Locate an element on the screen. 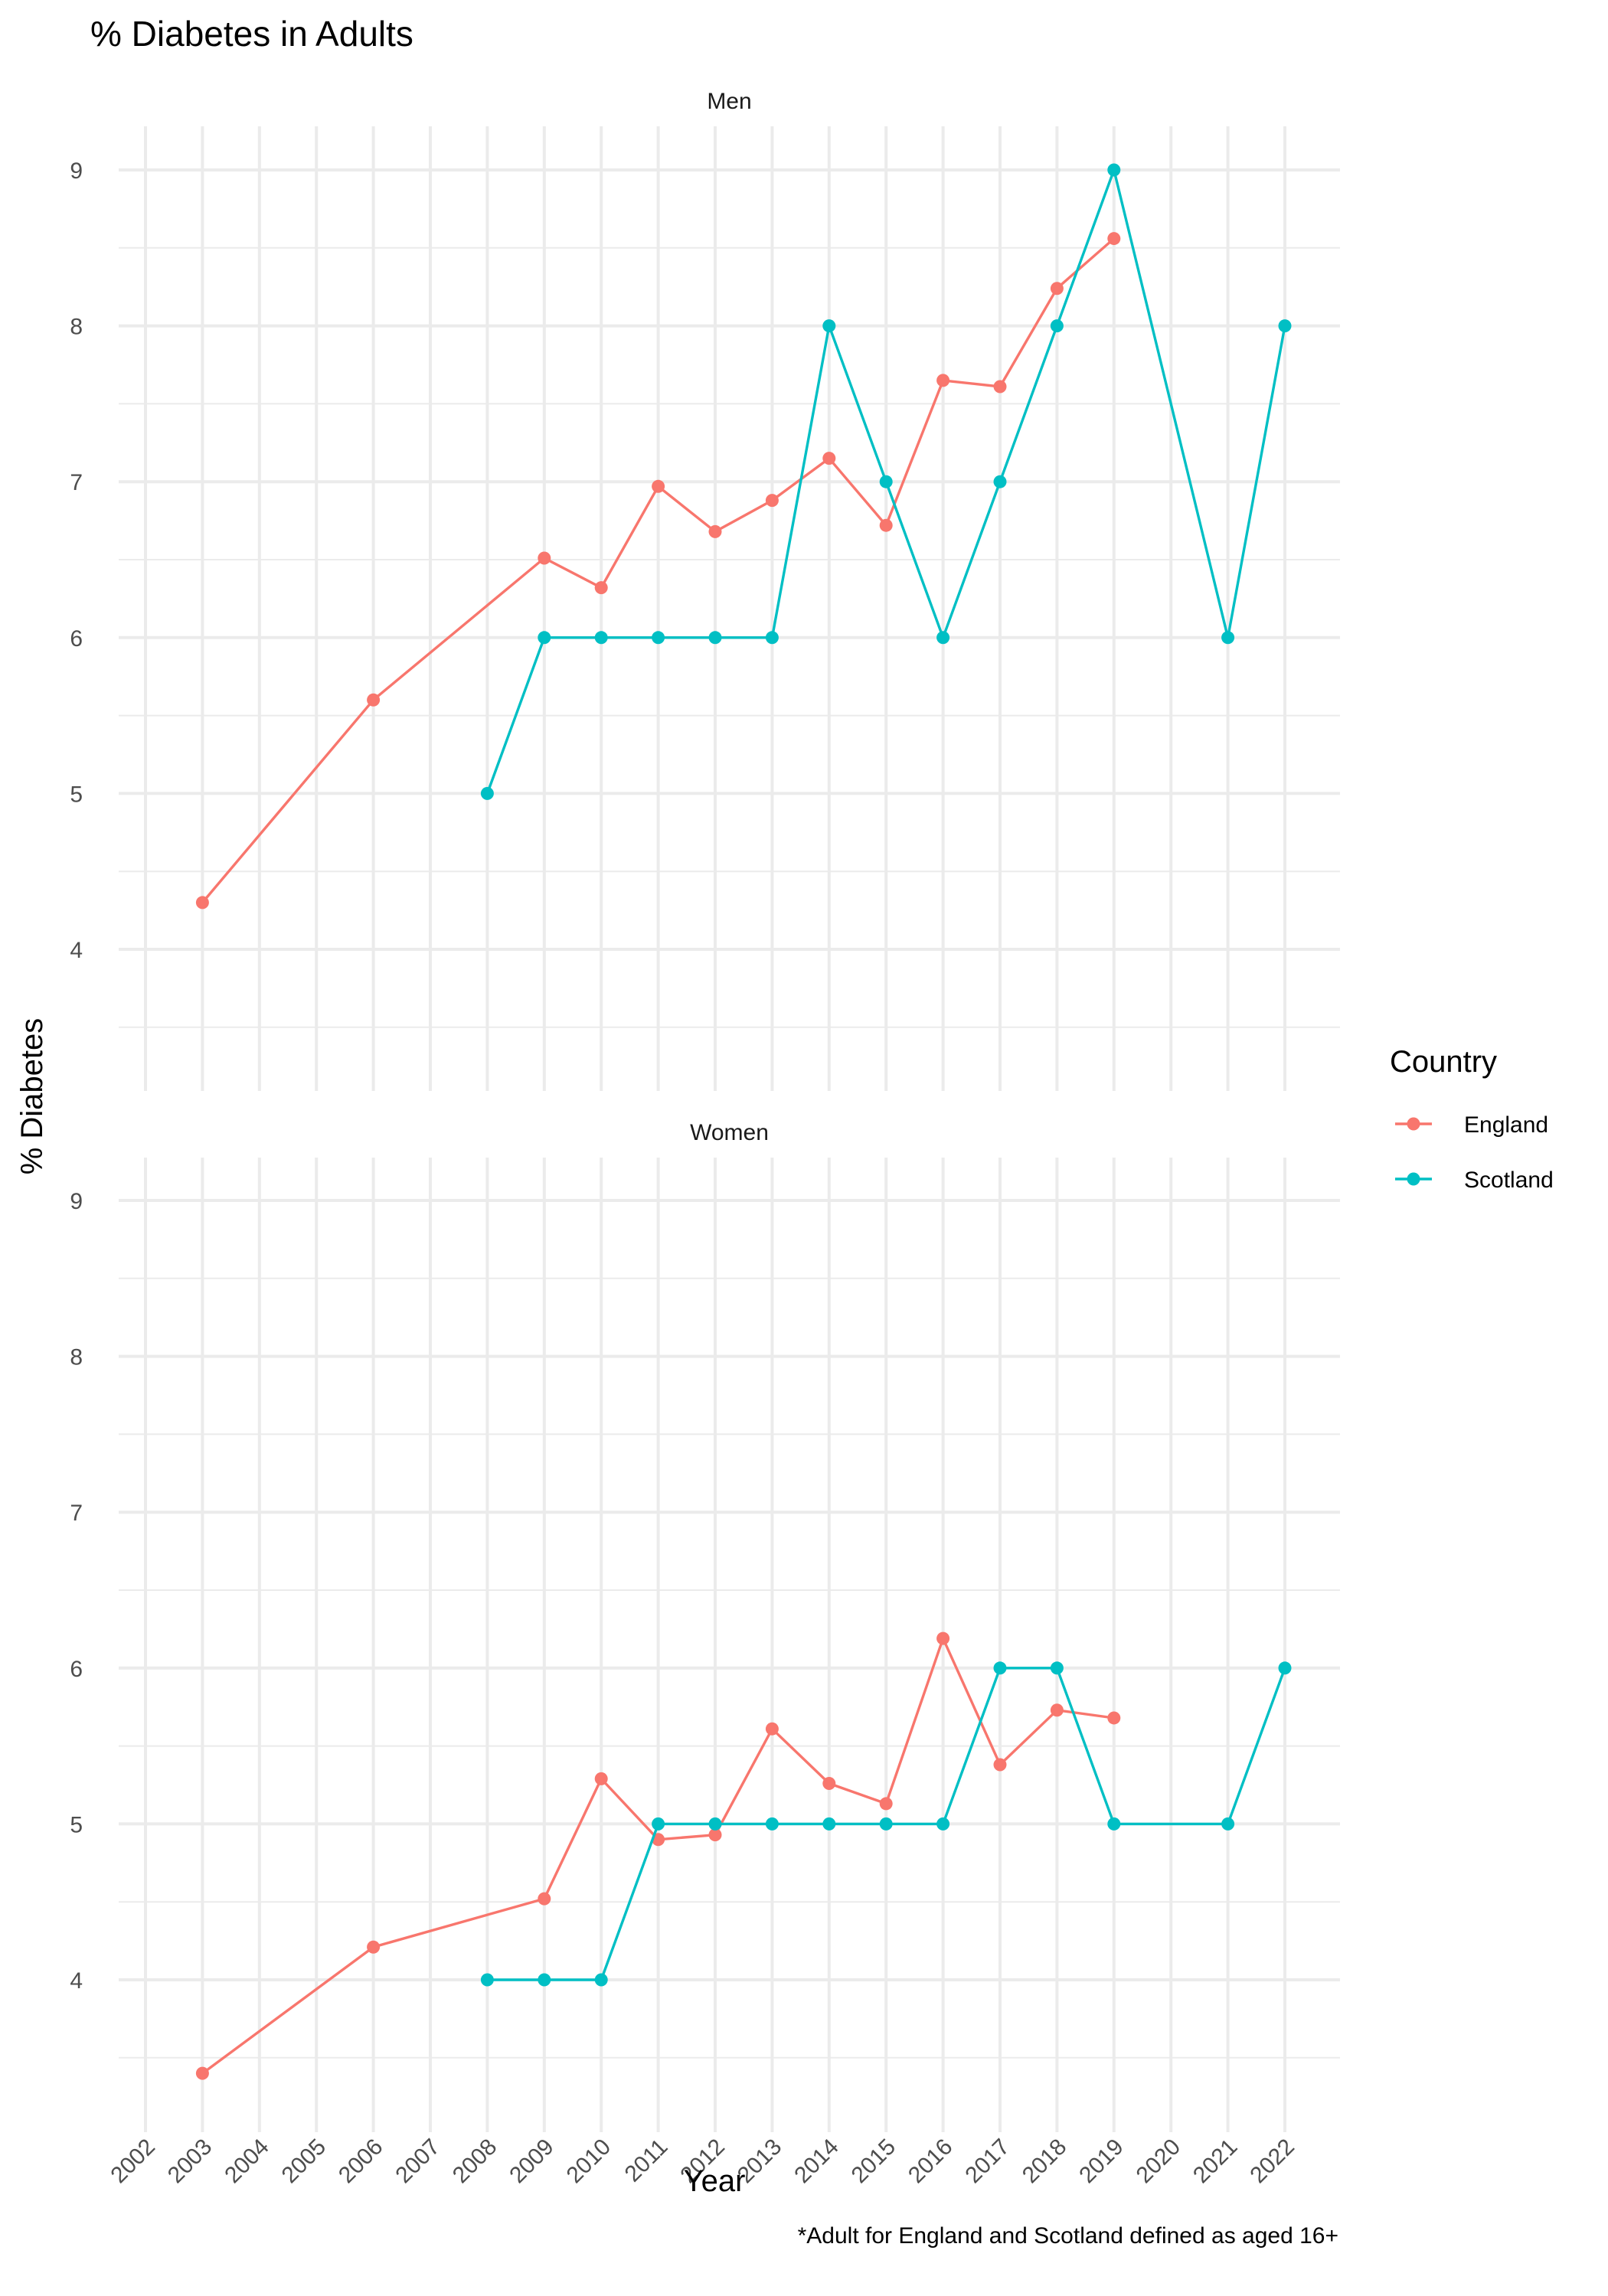 The height and width of the screenshot is (2296, 1608). x-tick-label: 2008 is located at coordinates (475, 2161).